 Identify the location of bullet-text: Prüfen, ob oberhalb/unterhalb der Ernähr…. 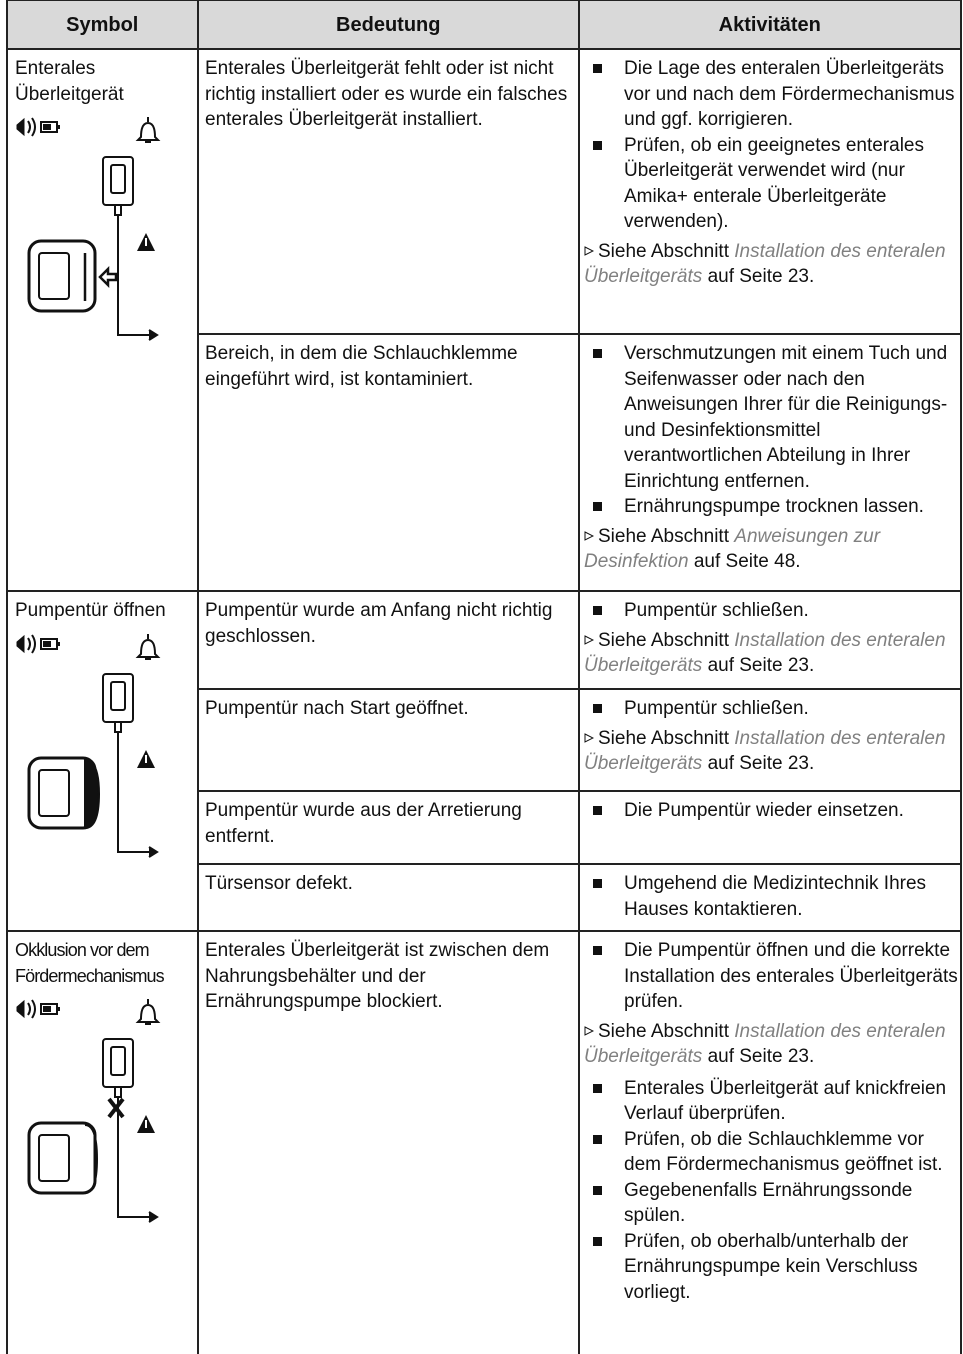
(771, 1266).